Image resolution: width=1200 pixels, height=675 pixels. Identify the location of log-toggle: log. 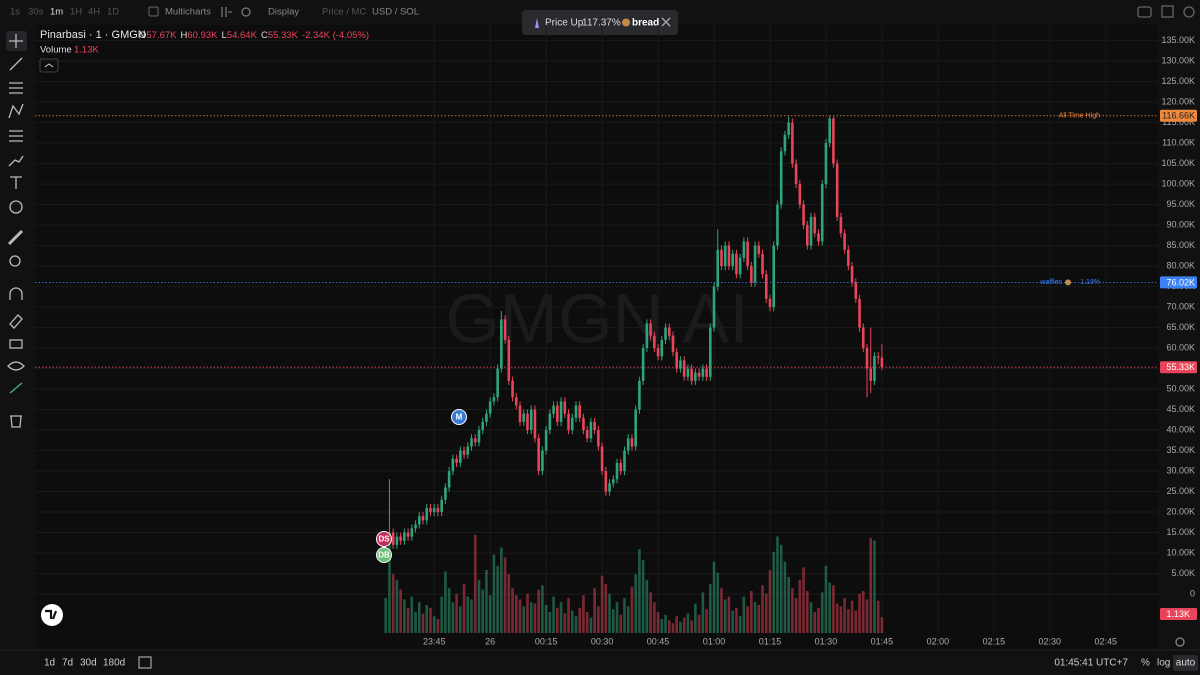
(1163, 663).